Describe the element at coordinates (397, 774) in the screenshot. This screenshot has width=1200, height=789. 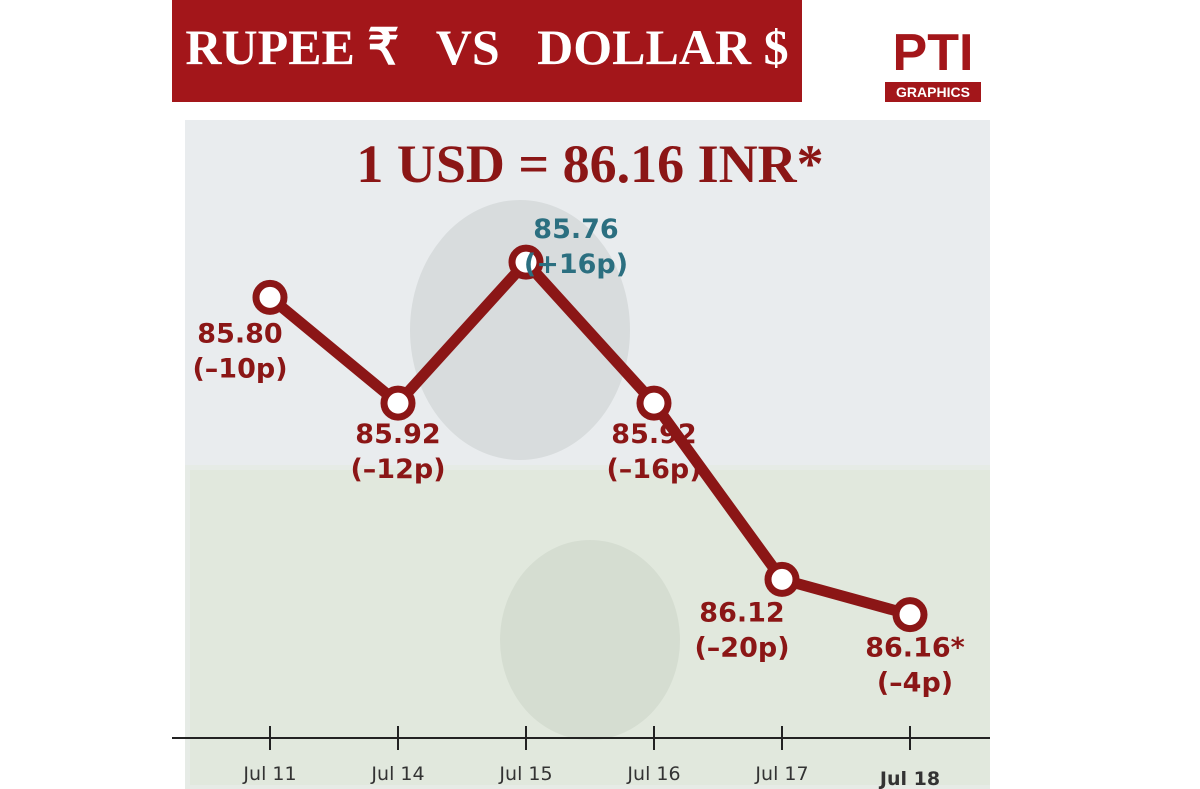
I see `x-tick-label: Jul 14` at that location.